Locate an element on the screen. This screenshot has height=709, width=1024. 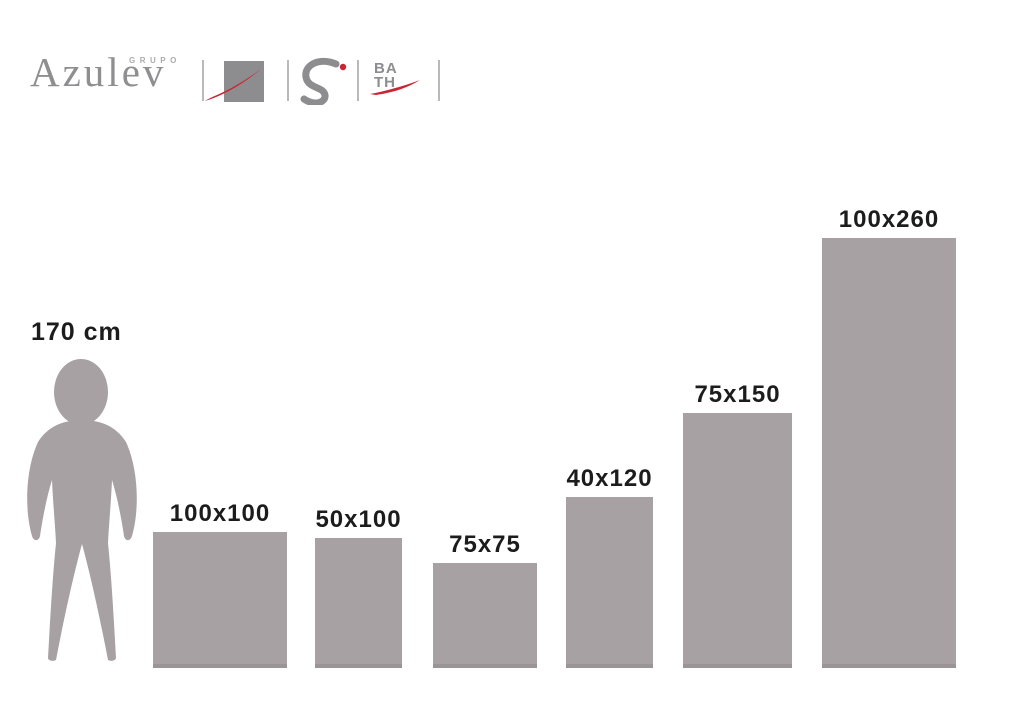
tile-size-label: 75x75 is located at coordinates (485, 544).